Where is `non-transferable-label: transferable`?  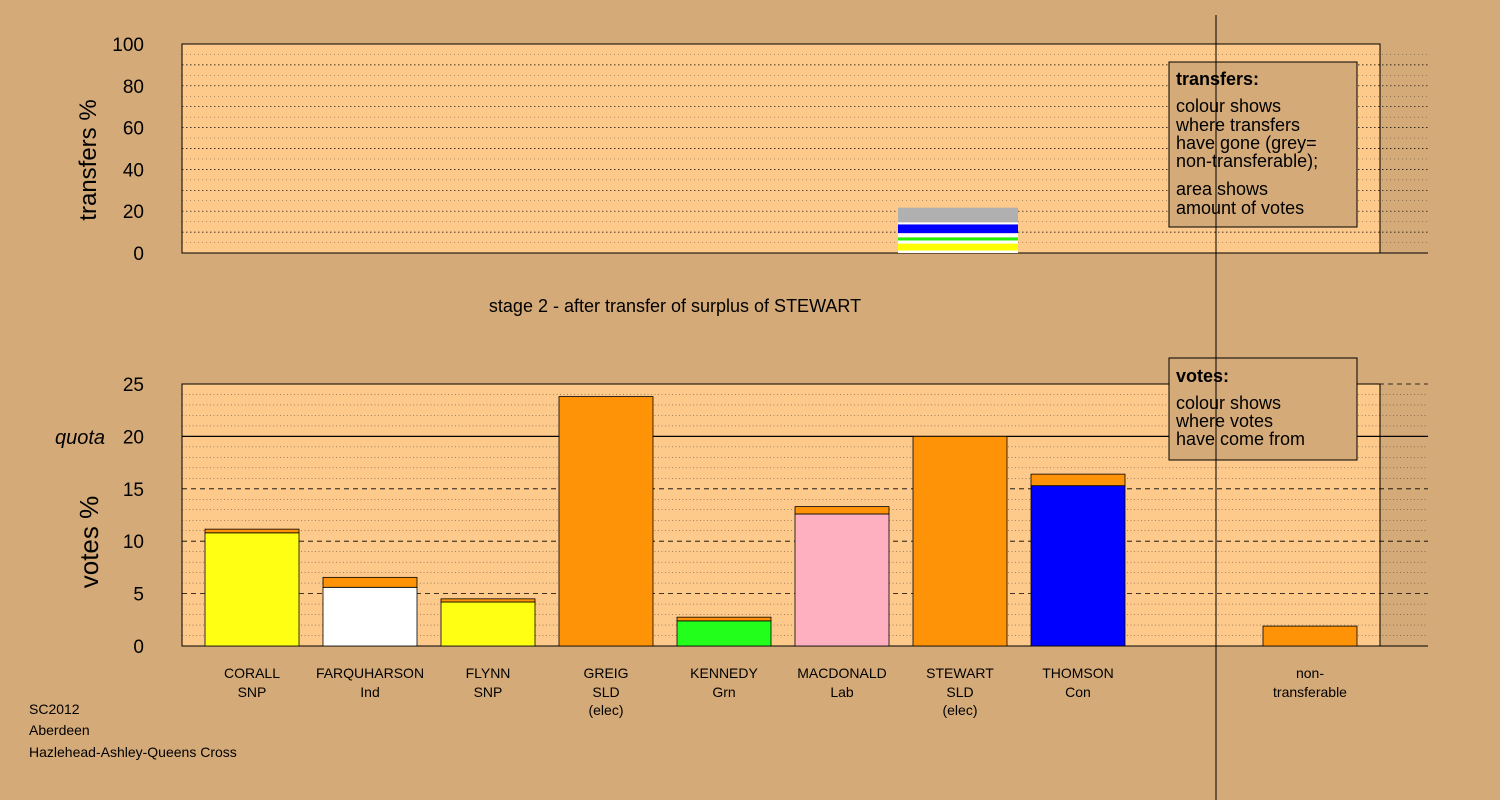
non-transferable-label: transferable is located at coordinates (1310, 692).